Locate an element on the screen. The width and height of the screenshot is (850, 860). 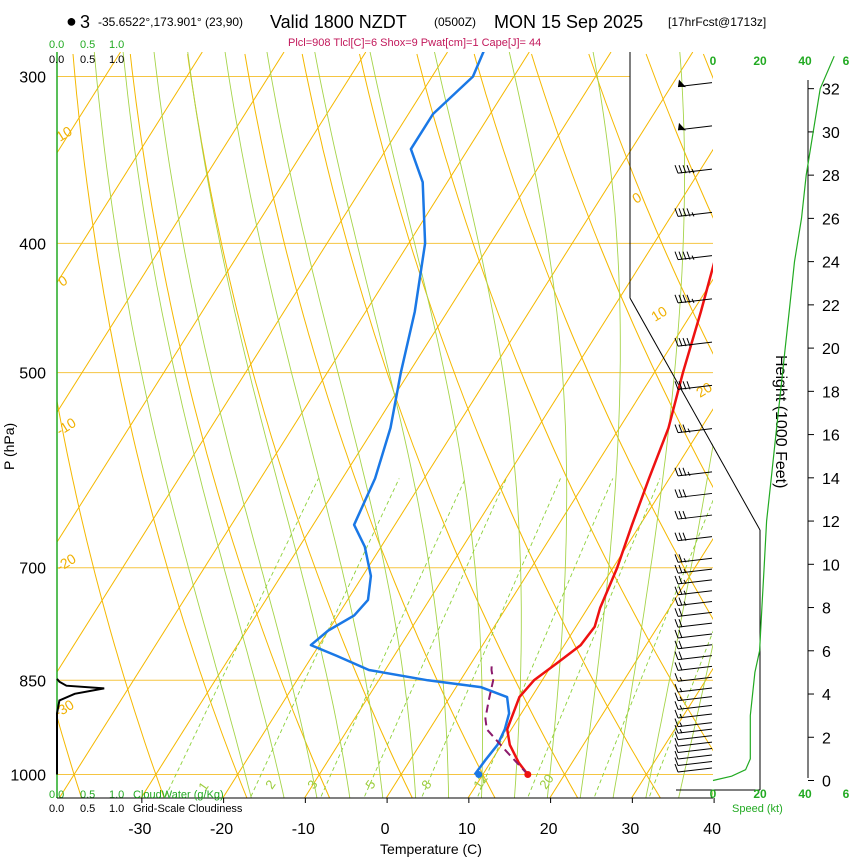
cloudwater-tick-bottom: 0.0 is located at coordinates (56, 795).